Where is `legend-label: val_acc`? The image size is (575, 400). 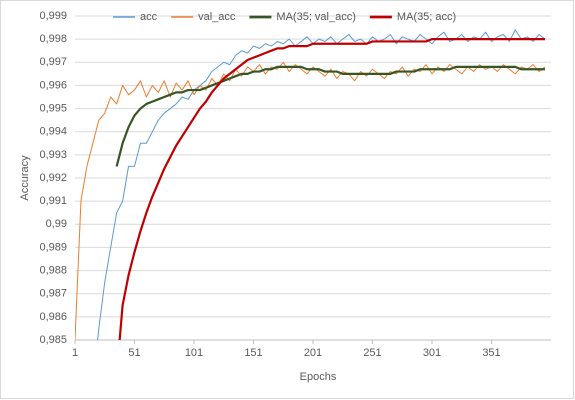
legend-label: val_acc is located at coordinates (217, 17).